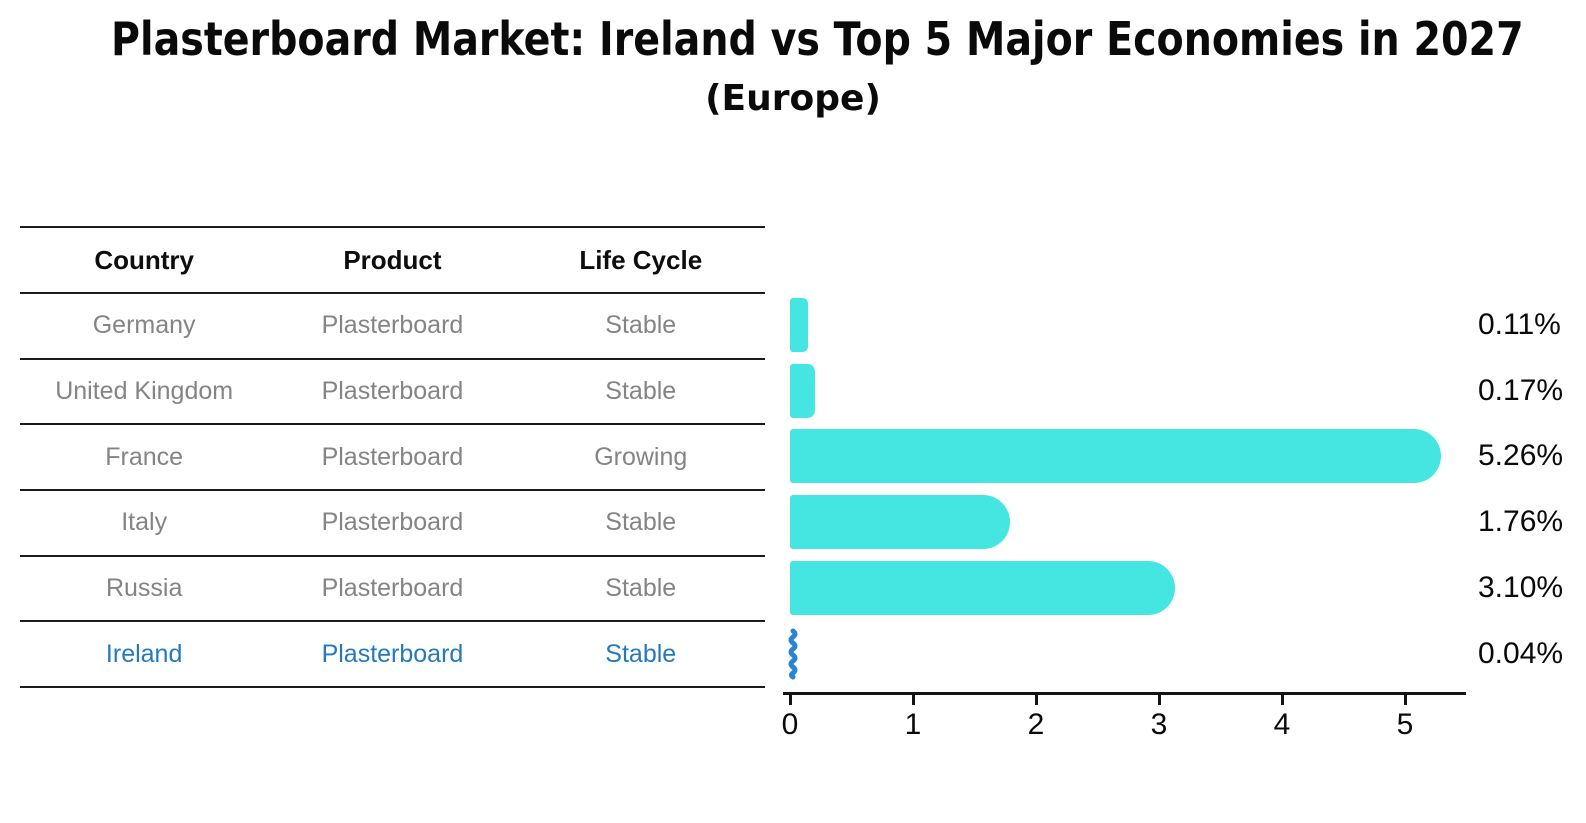  What do you see at coordinates (144, 325) in the screenshot?
I see `country-cell: Germany` at bounding box center [144, 325].